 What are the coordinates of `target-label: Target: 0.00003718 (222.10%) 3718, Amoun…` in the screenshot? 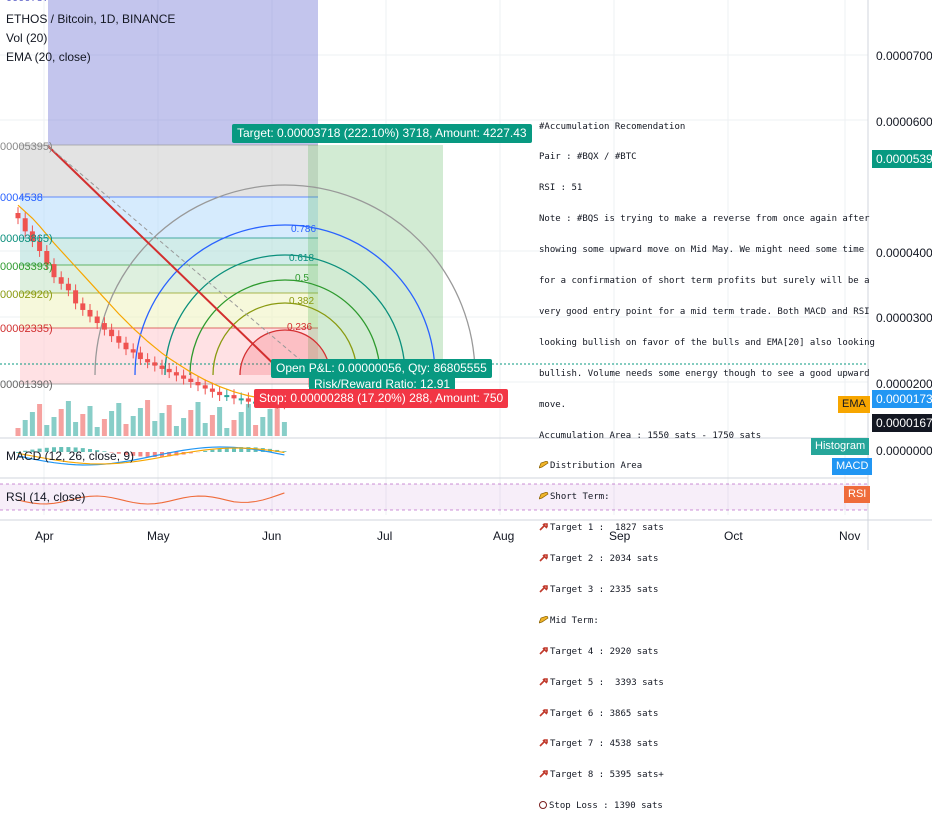 It's located at (382, 133).